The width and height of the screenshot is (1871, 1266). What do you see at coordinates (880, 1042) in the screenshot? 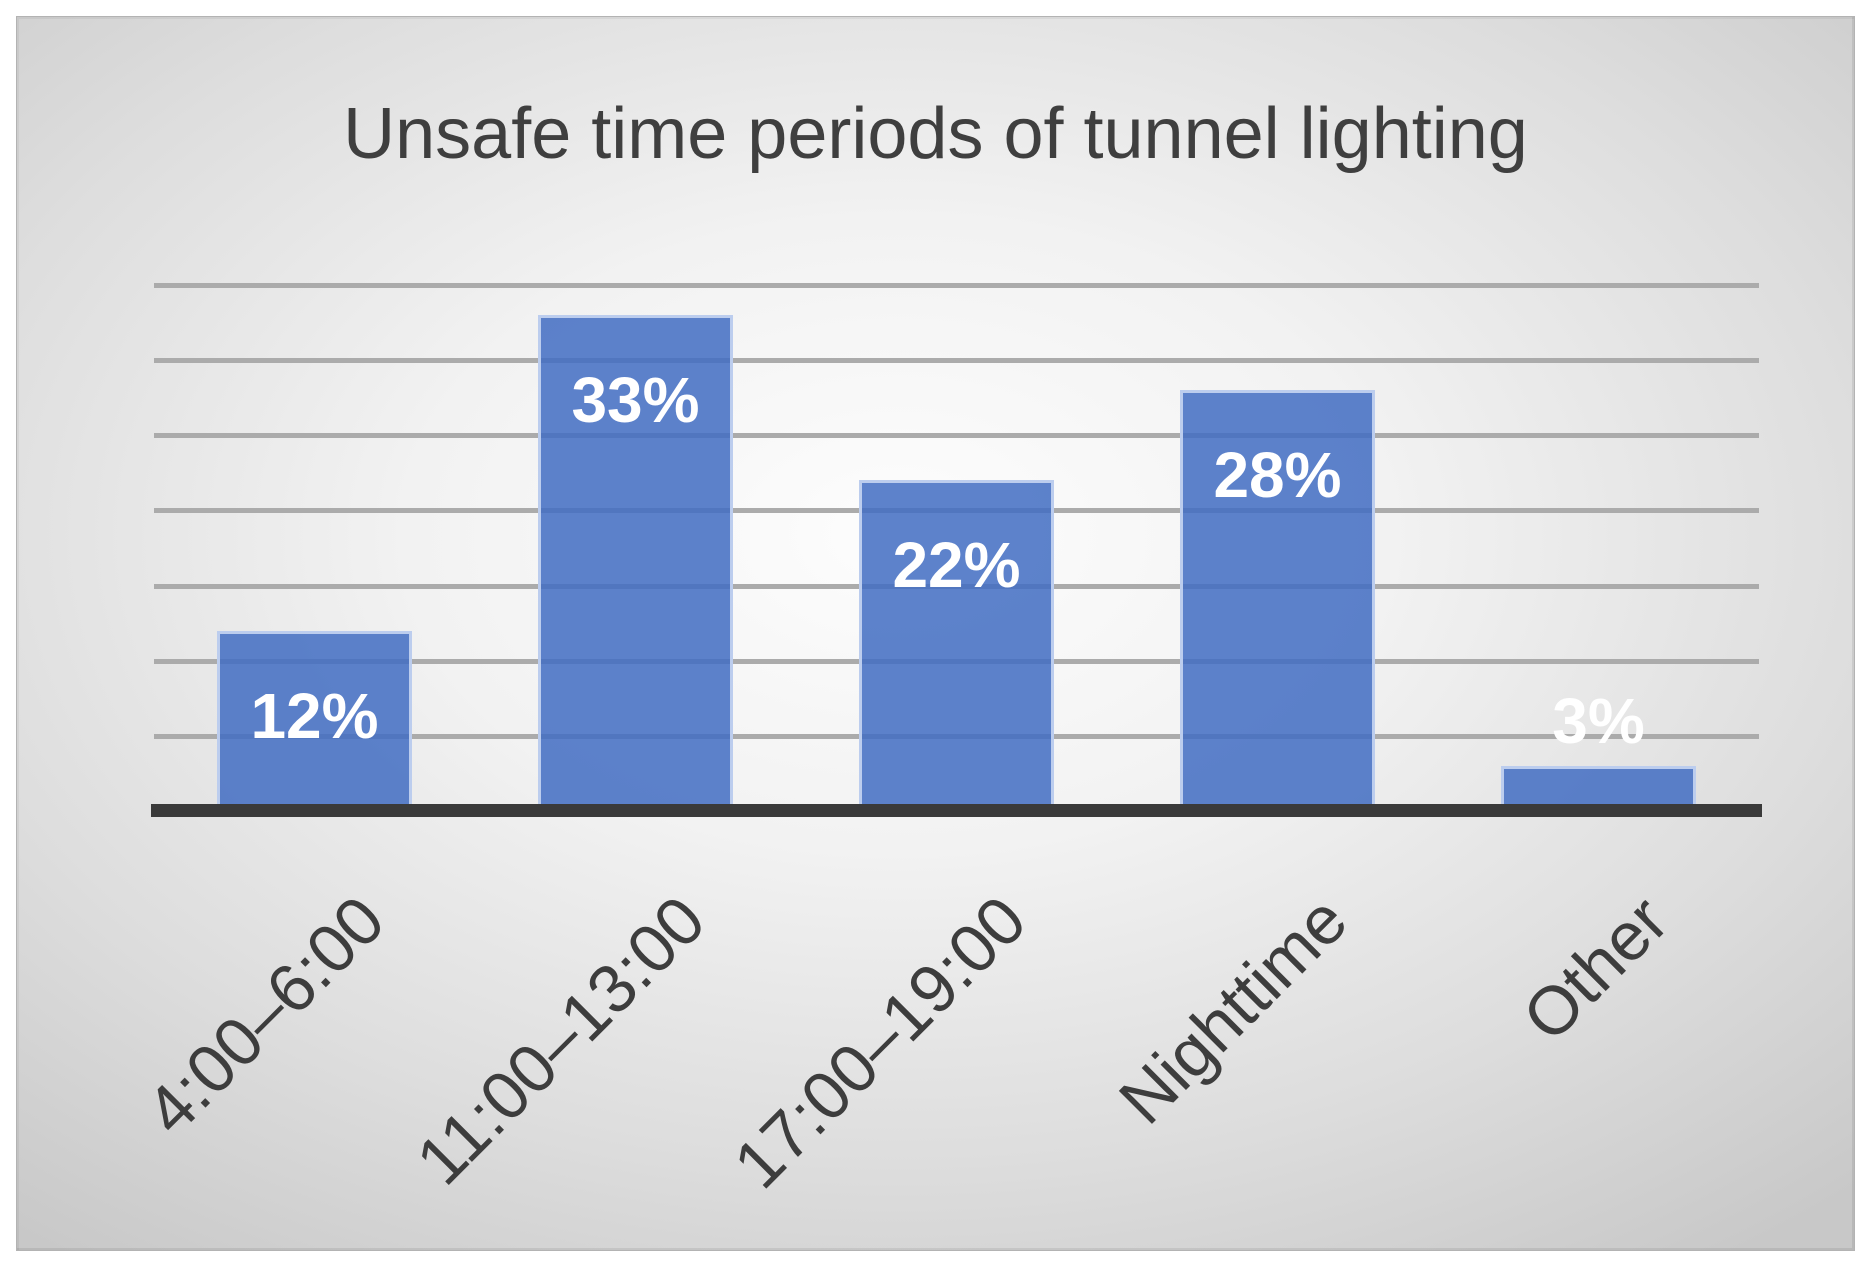
I see `category-label-3: 17:00–19:00` at bounding box center [880, 1042].